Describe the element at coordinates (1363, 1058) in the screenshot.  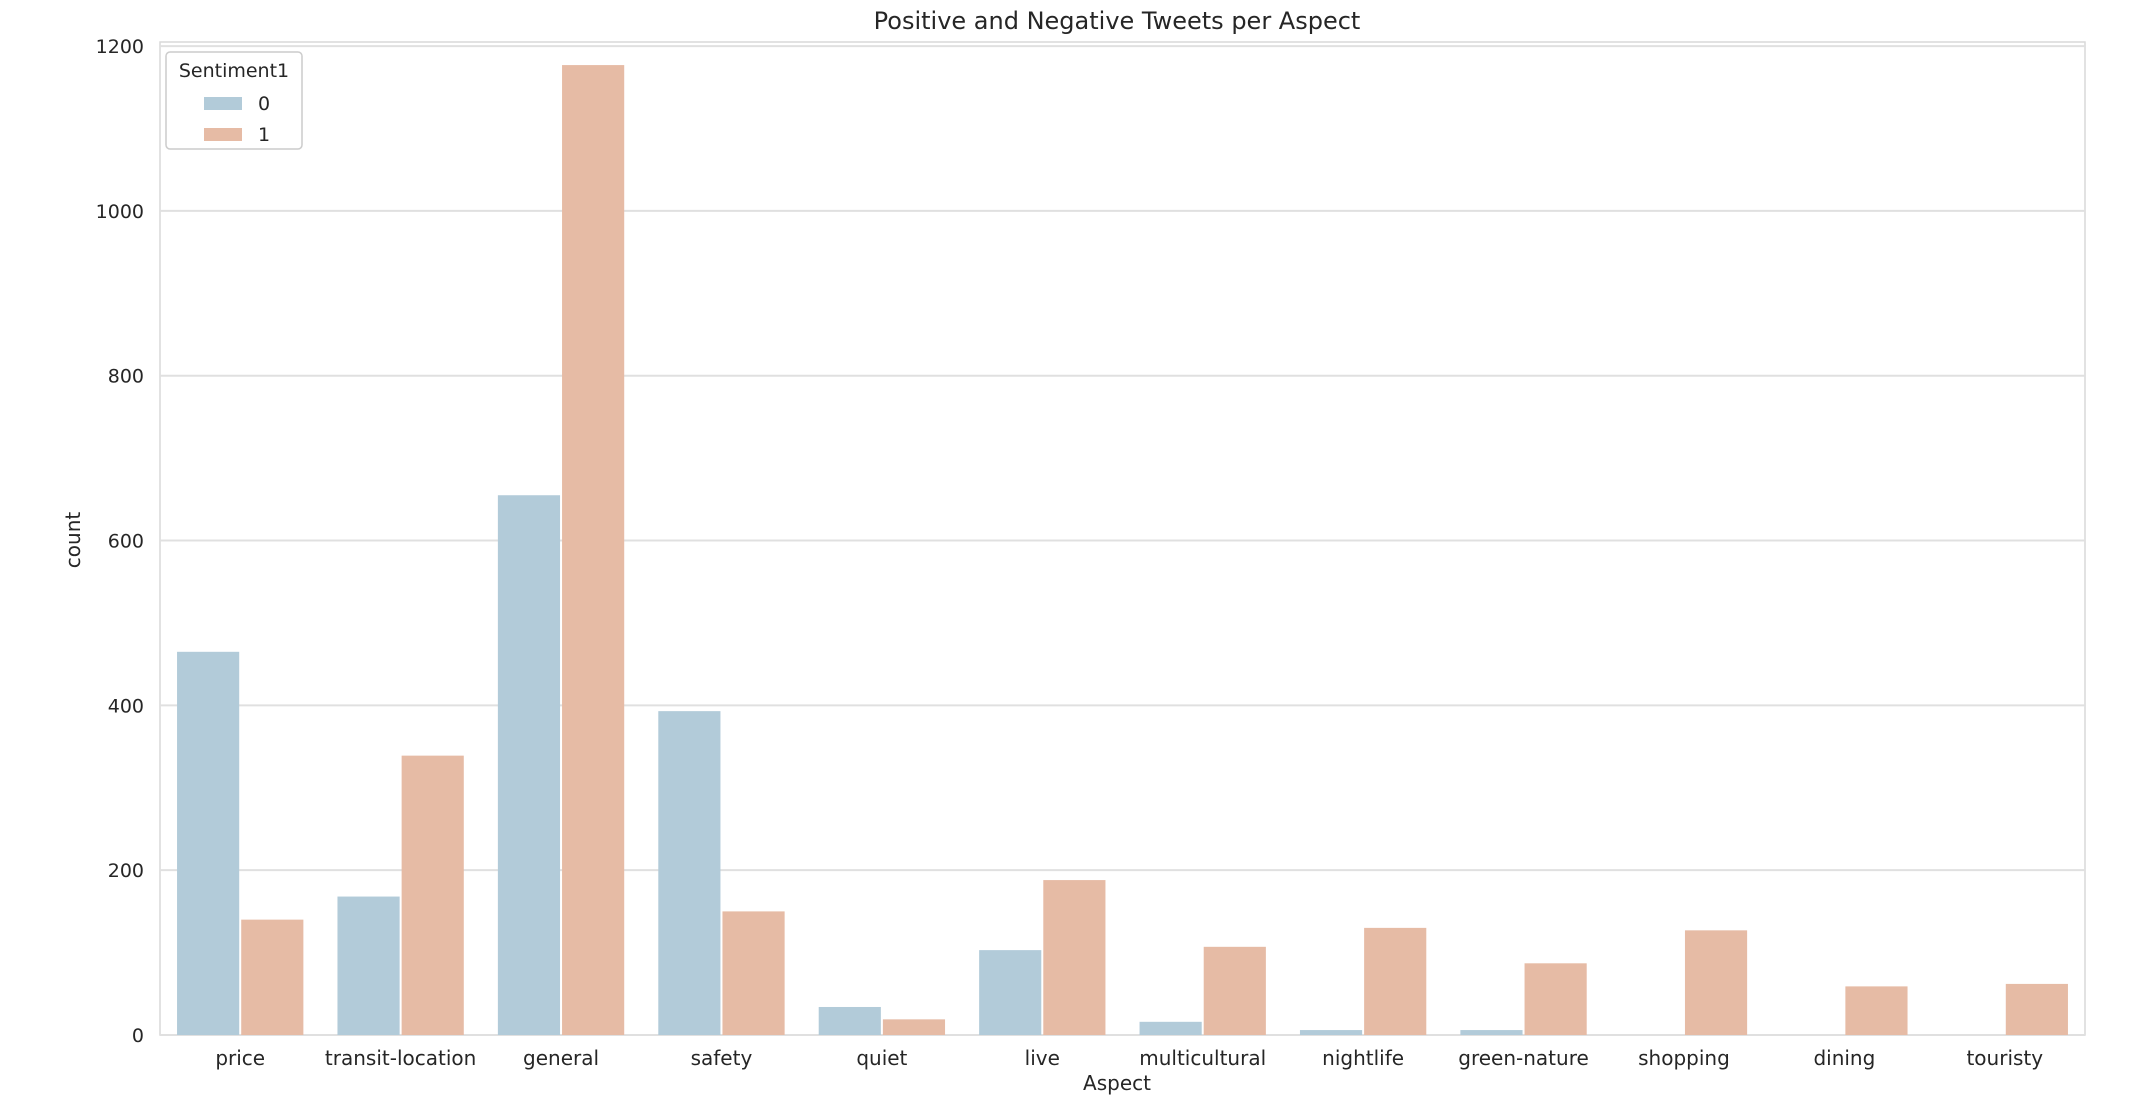
I see `x-tick-label: nightlife` at that location.